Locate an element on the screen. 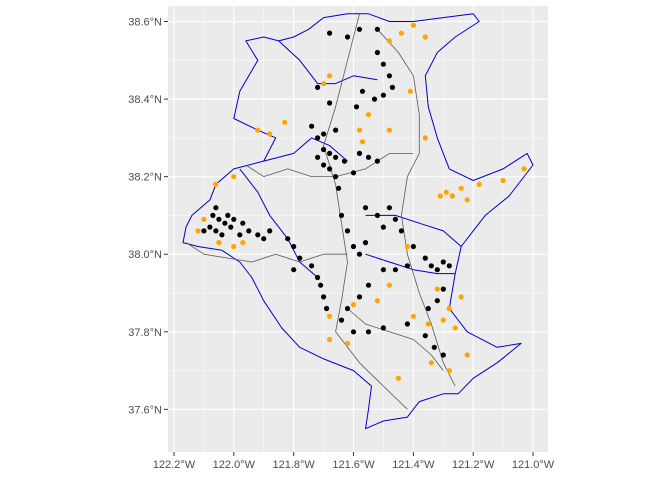 Image resolution: width=672 pixels, height=480 pixels. x-tick-label: 121.4°W is located at coordinates (413, 465).